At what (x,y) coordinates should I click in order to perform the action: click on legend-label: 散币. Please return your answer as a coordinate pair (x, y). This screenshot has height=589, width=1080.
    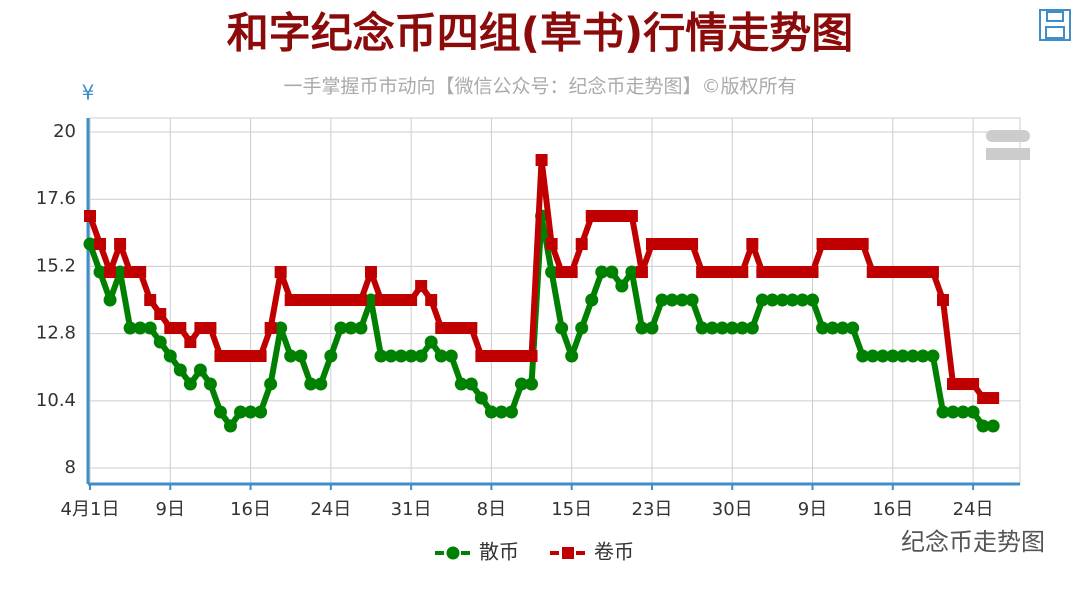
    Looking at the image, I should click on (499, 552).